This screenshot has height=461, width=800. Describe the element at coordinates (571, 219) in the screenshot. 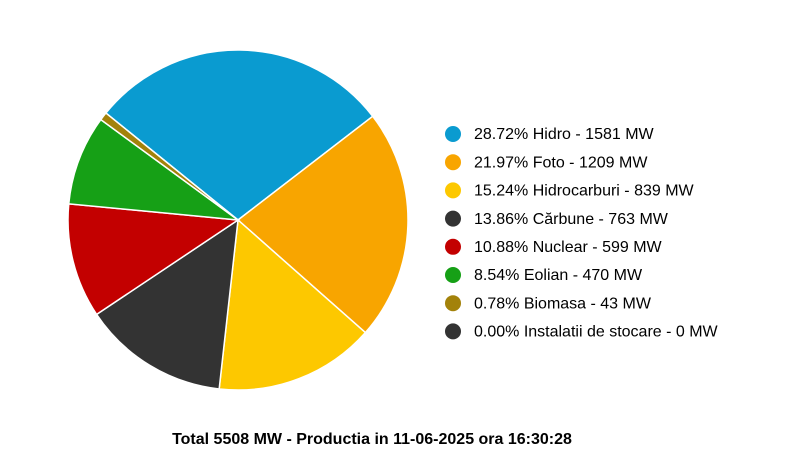

I see `legend-label: 13.86% Cărbune - 763 MW` at that location.